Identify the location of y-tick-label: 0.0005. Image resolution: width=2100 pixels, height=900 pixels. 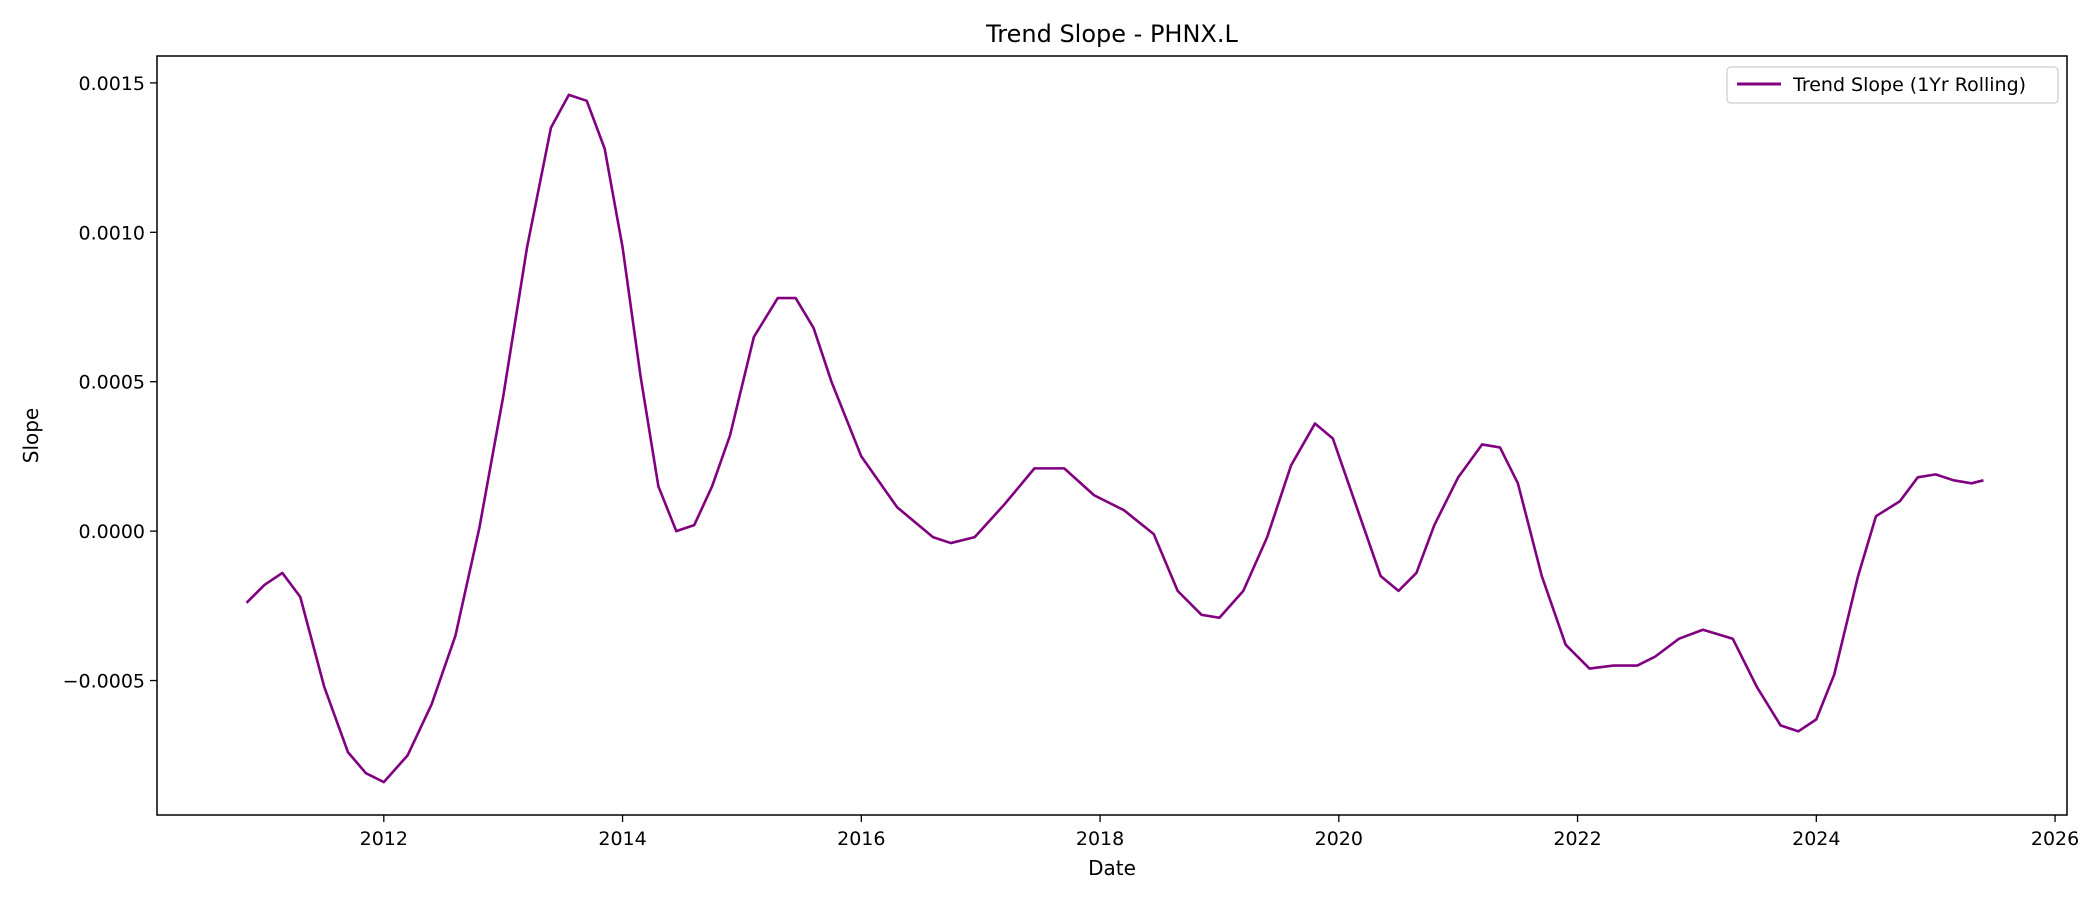
(112, 383).